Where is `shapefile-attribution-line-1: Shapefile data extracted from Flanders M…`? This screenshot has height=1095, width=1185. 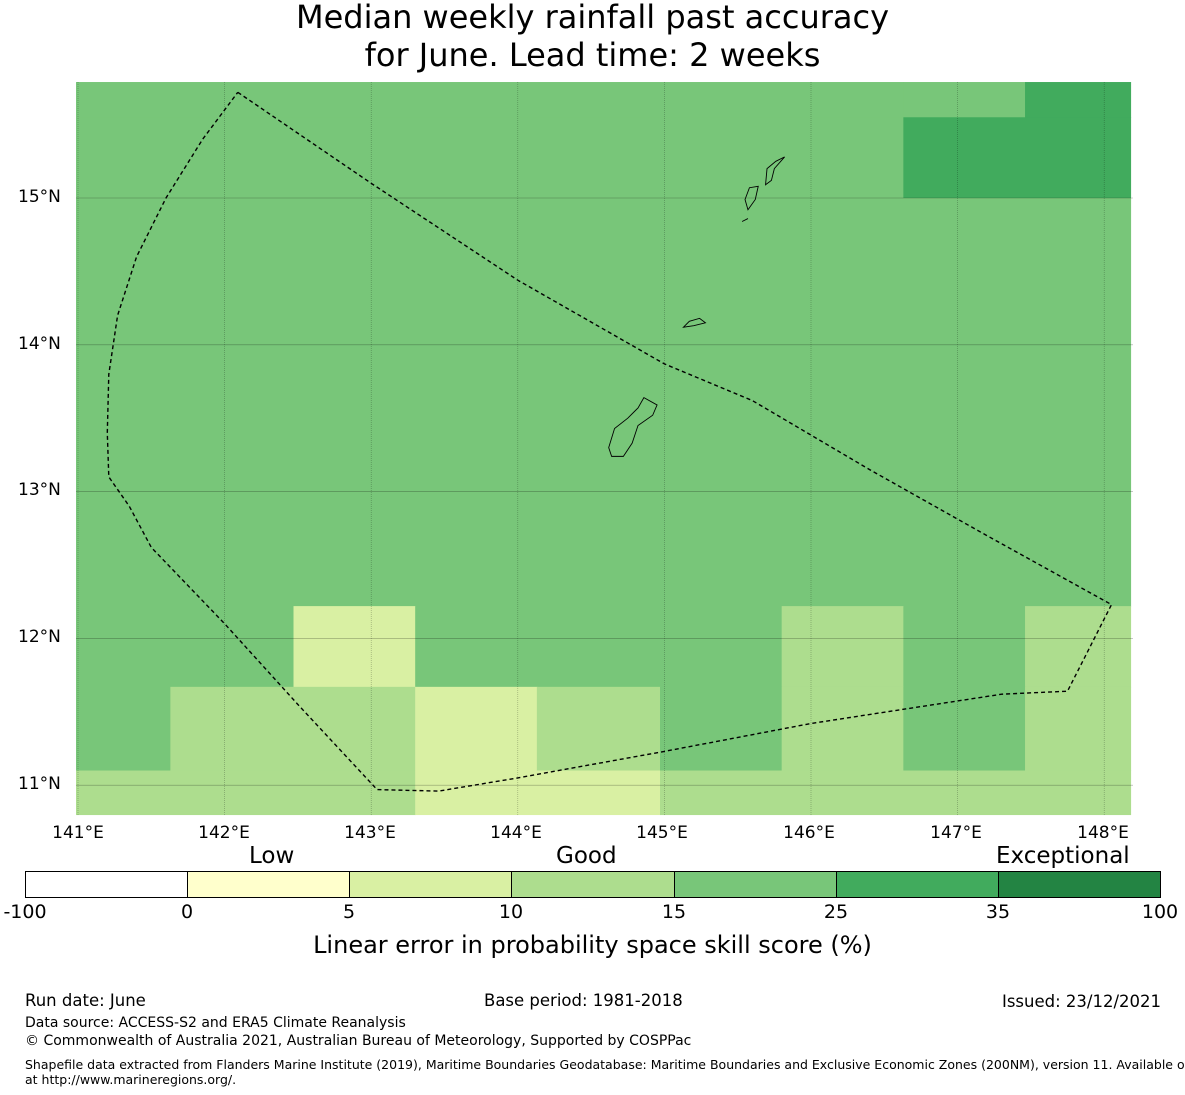 shapefile-attribution-line-1: Shapefile data extracted from Flanders M… is located at coordinates (605, 1064).